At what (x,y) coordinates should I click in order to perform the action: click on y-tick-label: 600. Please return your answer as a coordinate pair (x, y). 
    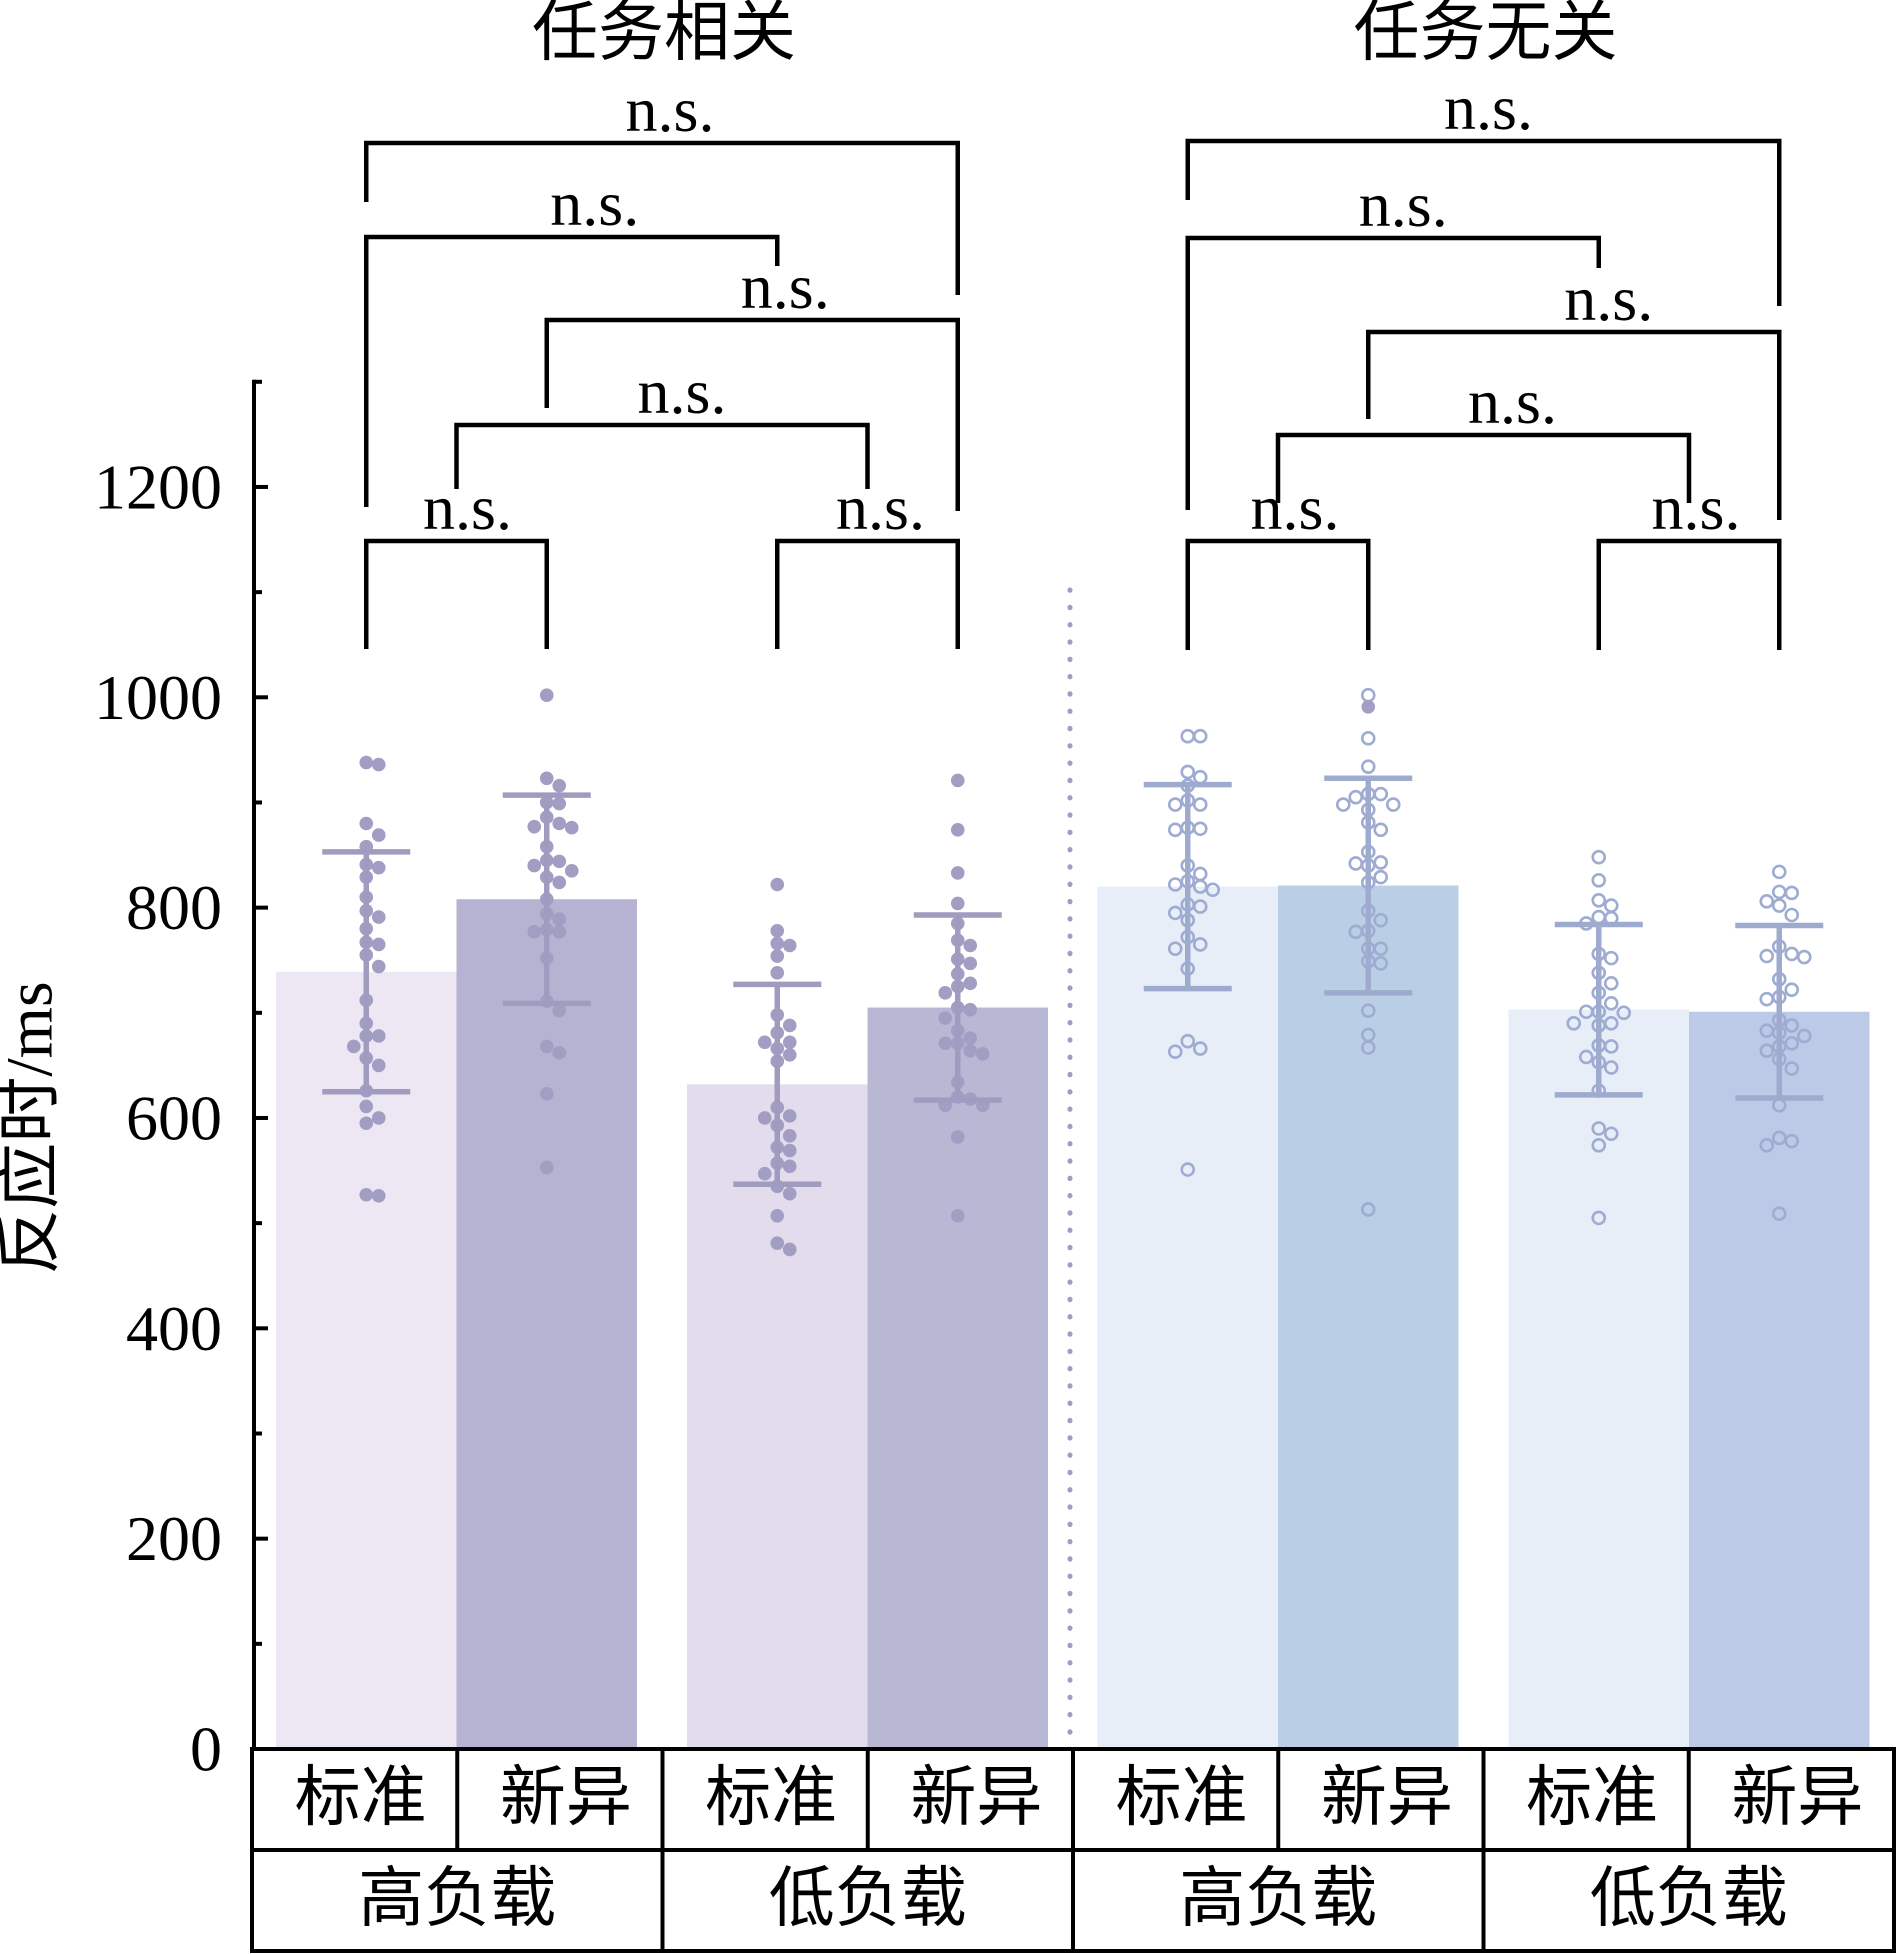
    Looking at the image, I should click on (174, 1117).